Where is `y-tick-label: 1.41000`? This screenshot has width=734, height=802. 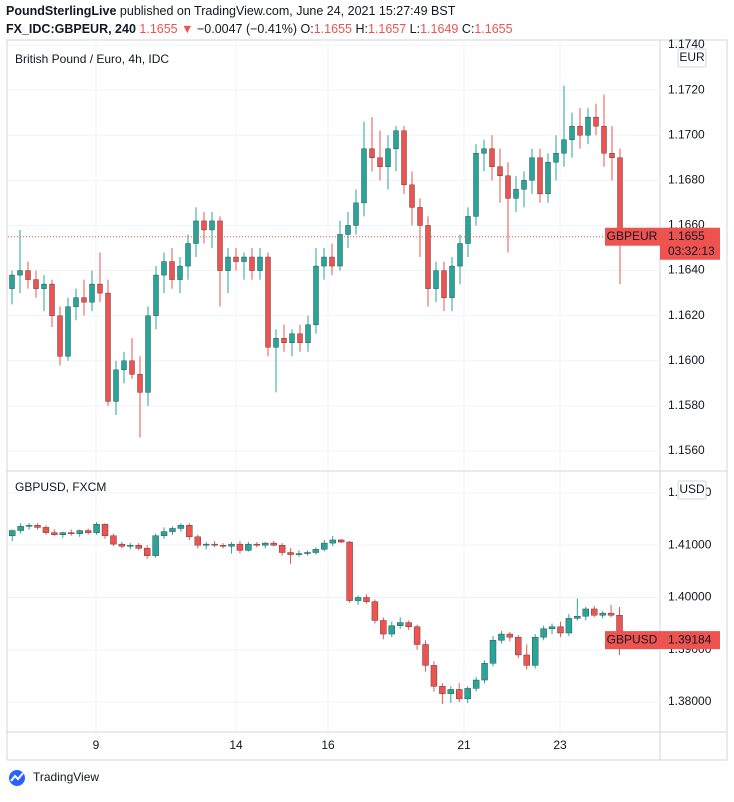 y-tick-label: 1.41000 is located at coordinates (690, 544).